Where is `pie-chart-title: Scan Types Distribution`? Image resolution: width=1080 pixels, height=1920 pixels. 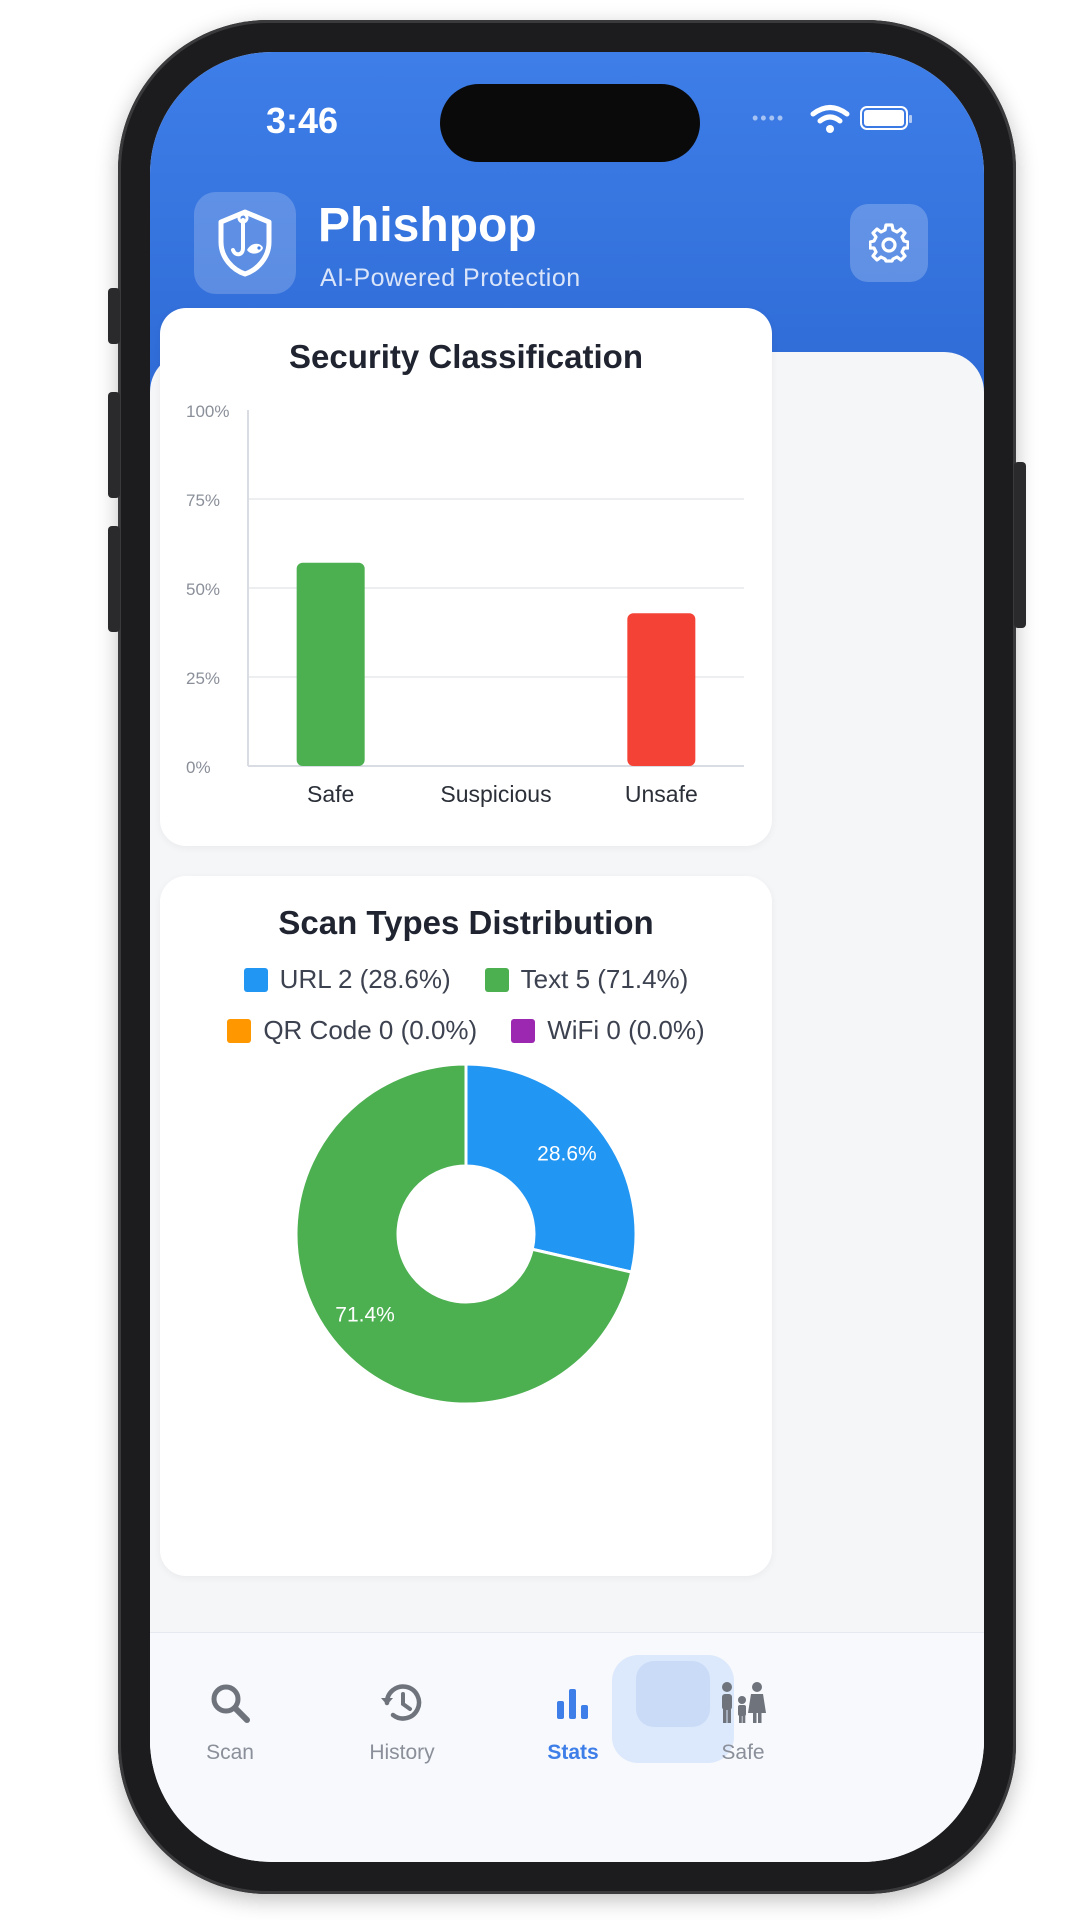
pie-chart-title: Scan Types Distribution is located at coordinates (466, 922).